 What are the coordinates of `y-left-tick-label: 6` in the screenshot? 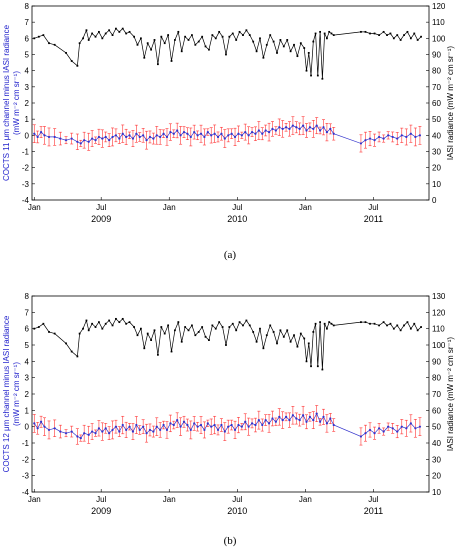 It's located at (27, 329).